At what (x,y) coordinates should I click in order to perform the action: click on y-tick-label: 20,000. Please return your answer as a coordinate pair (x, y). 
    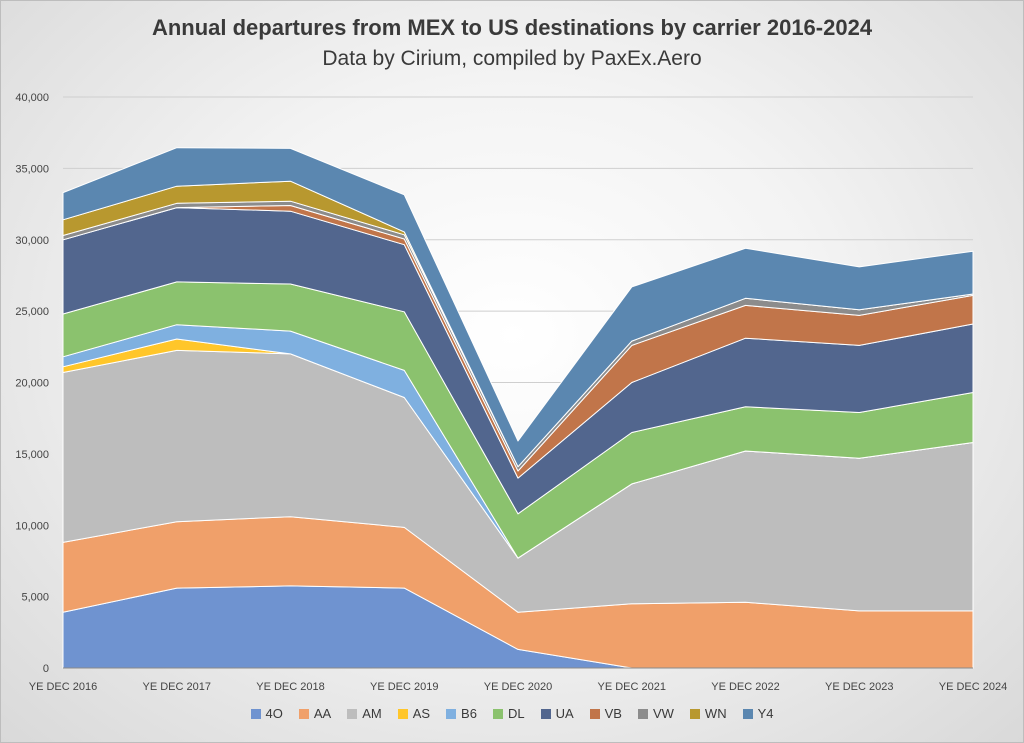
    Looking at the image, I should click on (32, 384).